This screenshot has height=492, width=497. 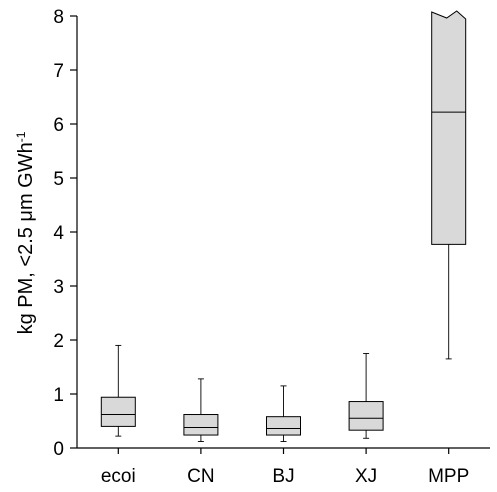 I want to click on box-bj, so click(x=283, y=413).